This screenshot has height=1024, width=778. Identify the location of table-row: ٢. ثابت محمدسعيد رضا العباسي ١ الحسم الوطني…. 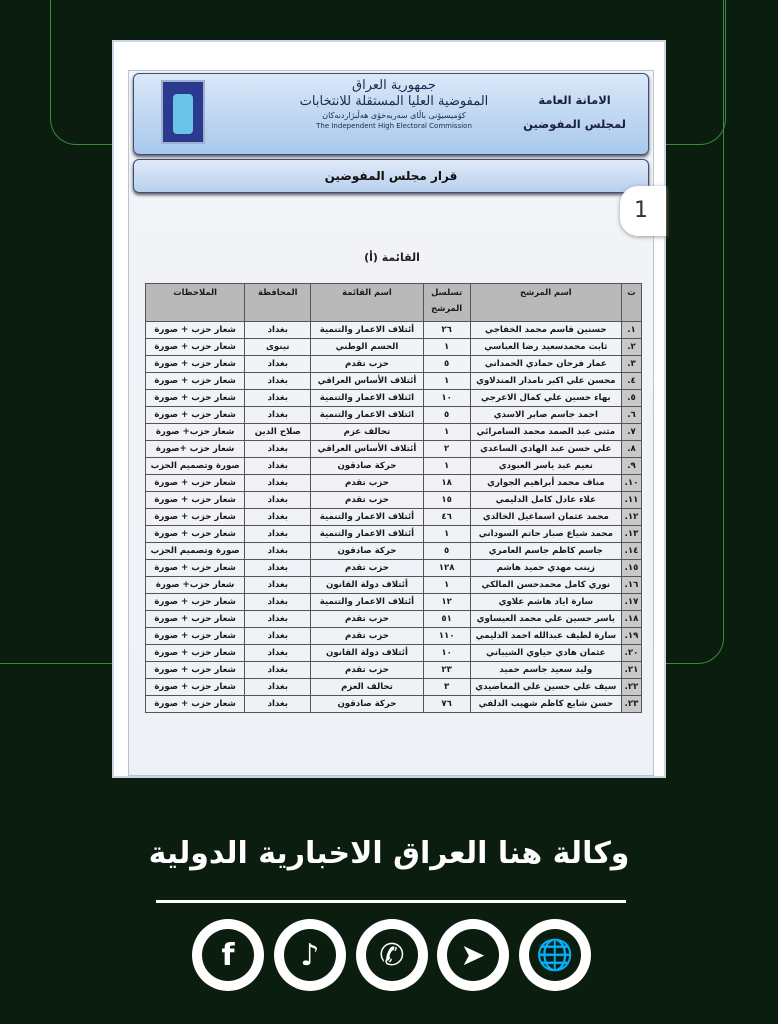
(393, 347).